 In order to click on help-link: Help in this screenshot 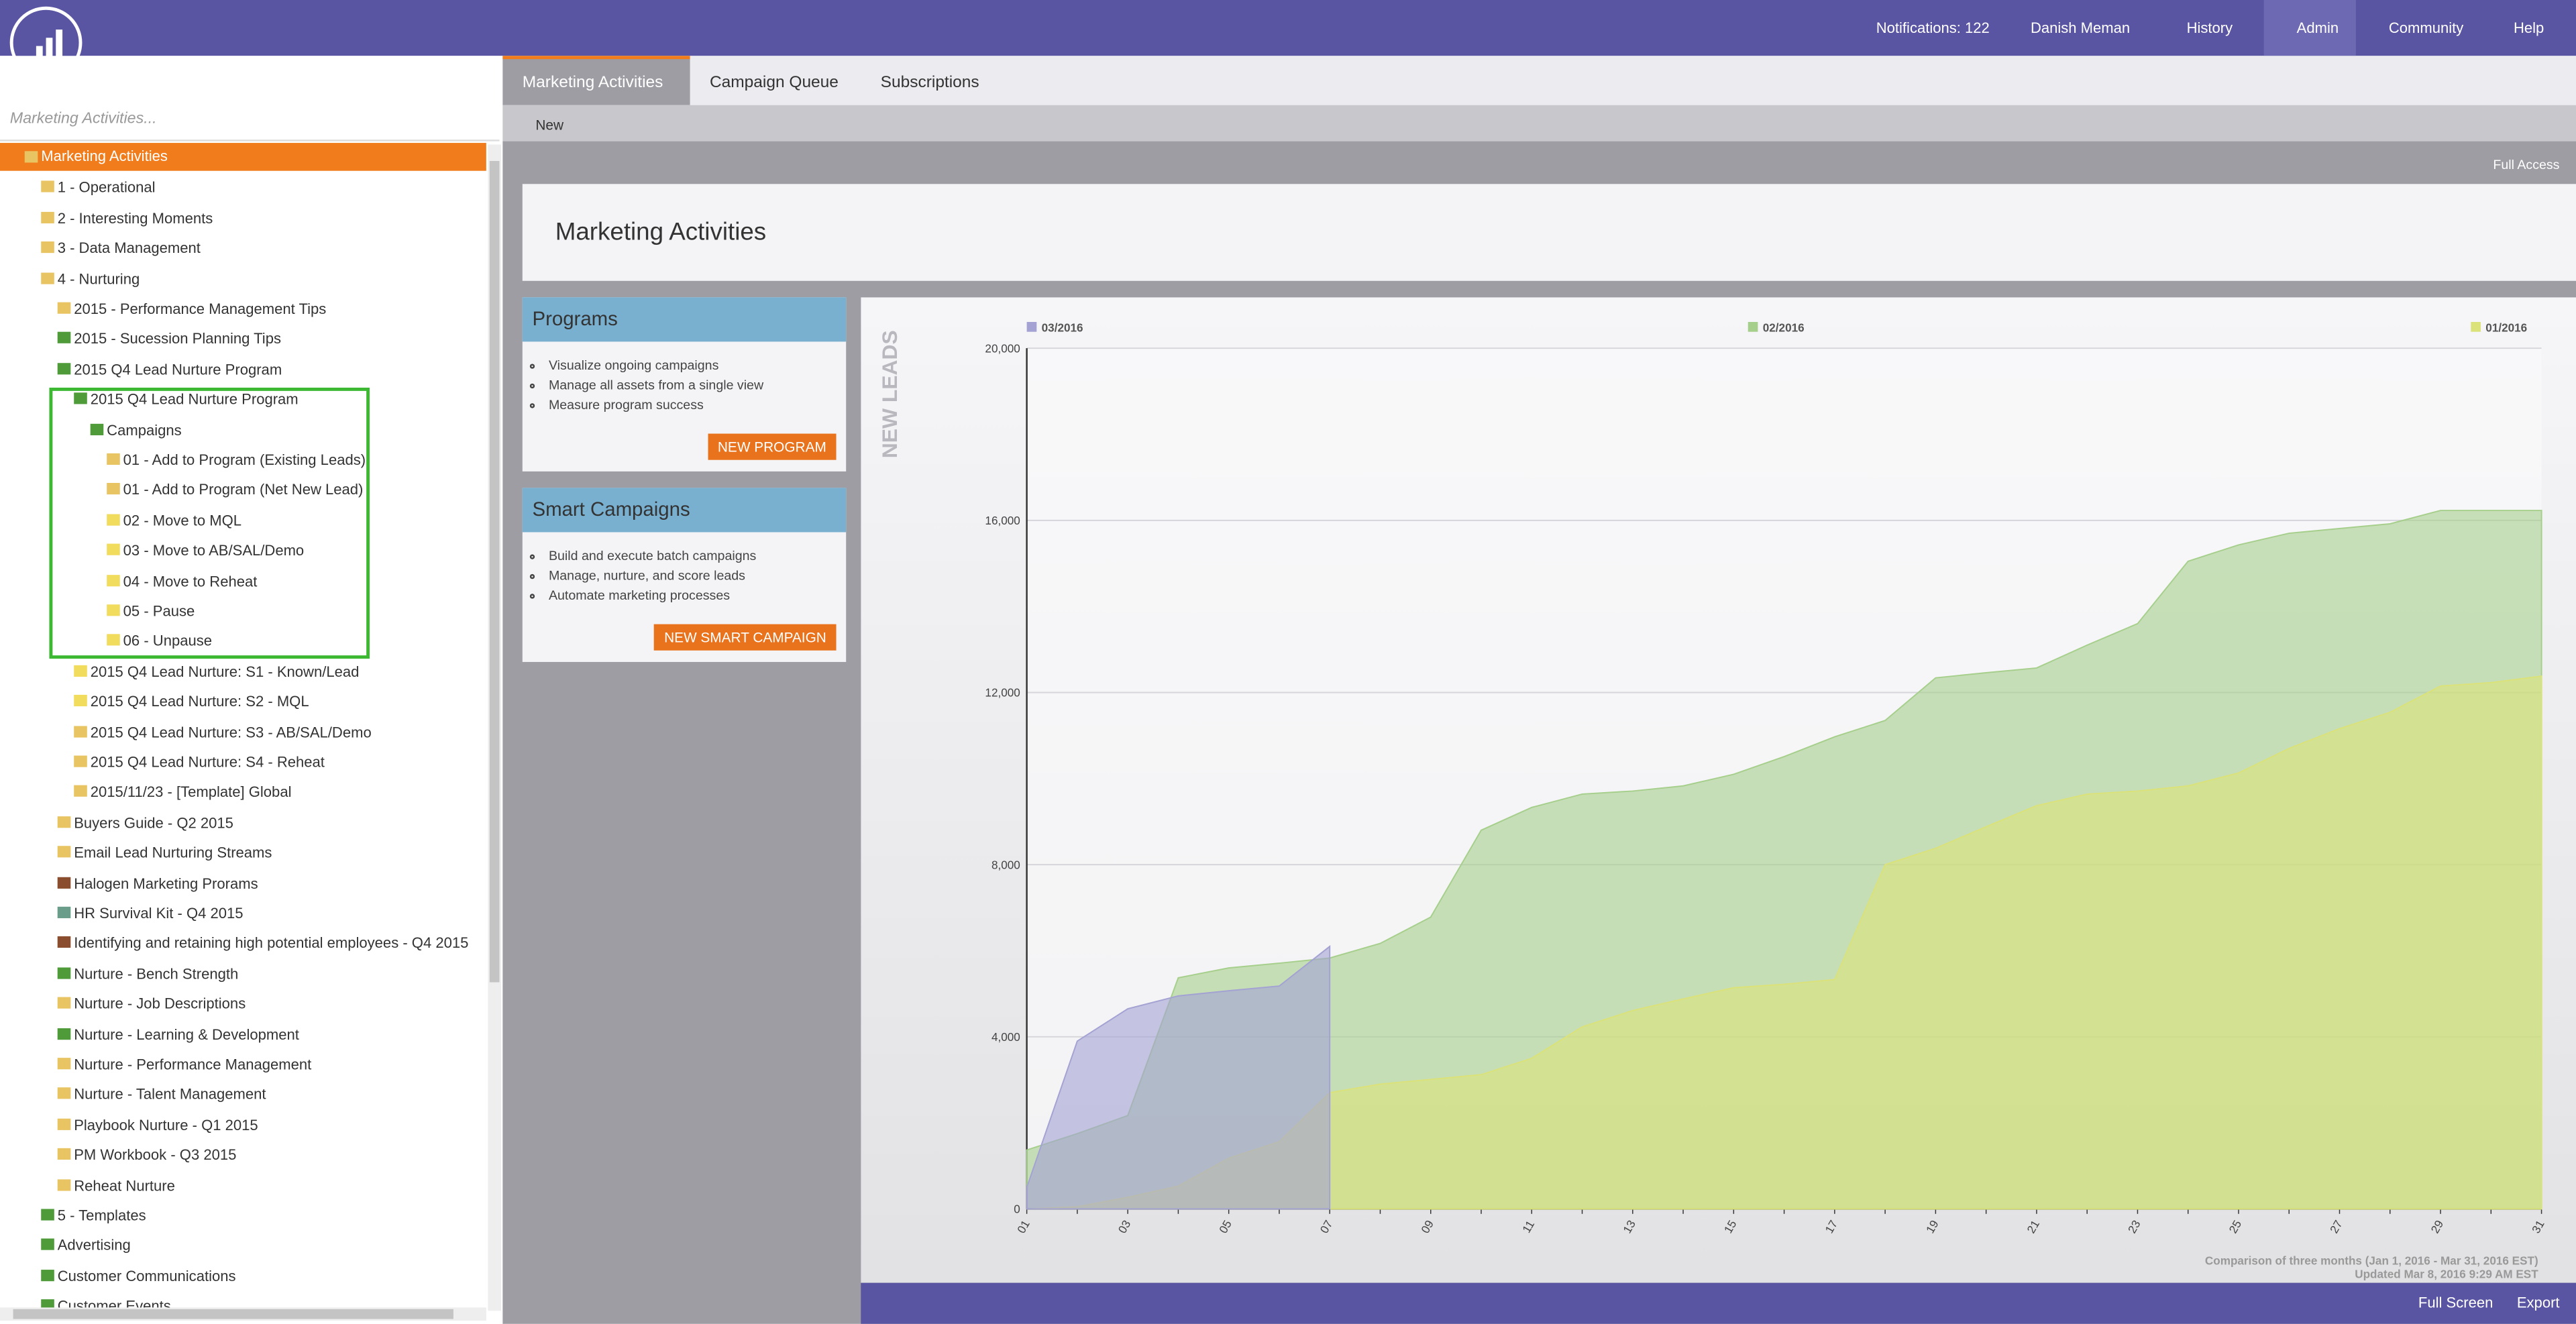, I will do `click(2528, 27)`.